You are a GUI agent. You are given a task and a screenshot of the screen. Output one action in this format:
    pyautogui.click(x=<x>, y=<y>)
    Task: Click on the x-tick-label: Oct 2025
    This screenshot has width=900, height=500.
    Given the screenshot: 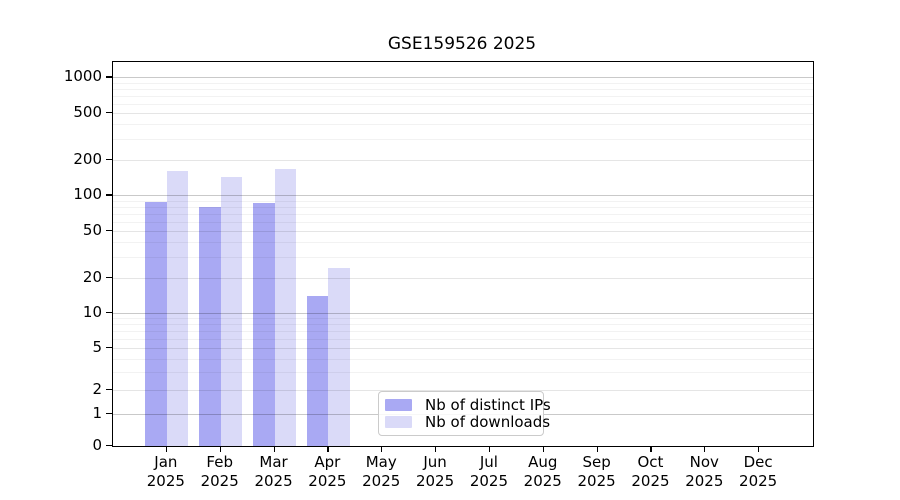 What is the action you would take?
    pyautogui.click(x=650, y=471)
    